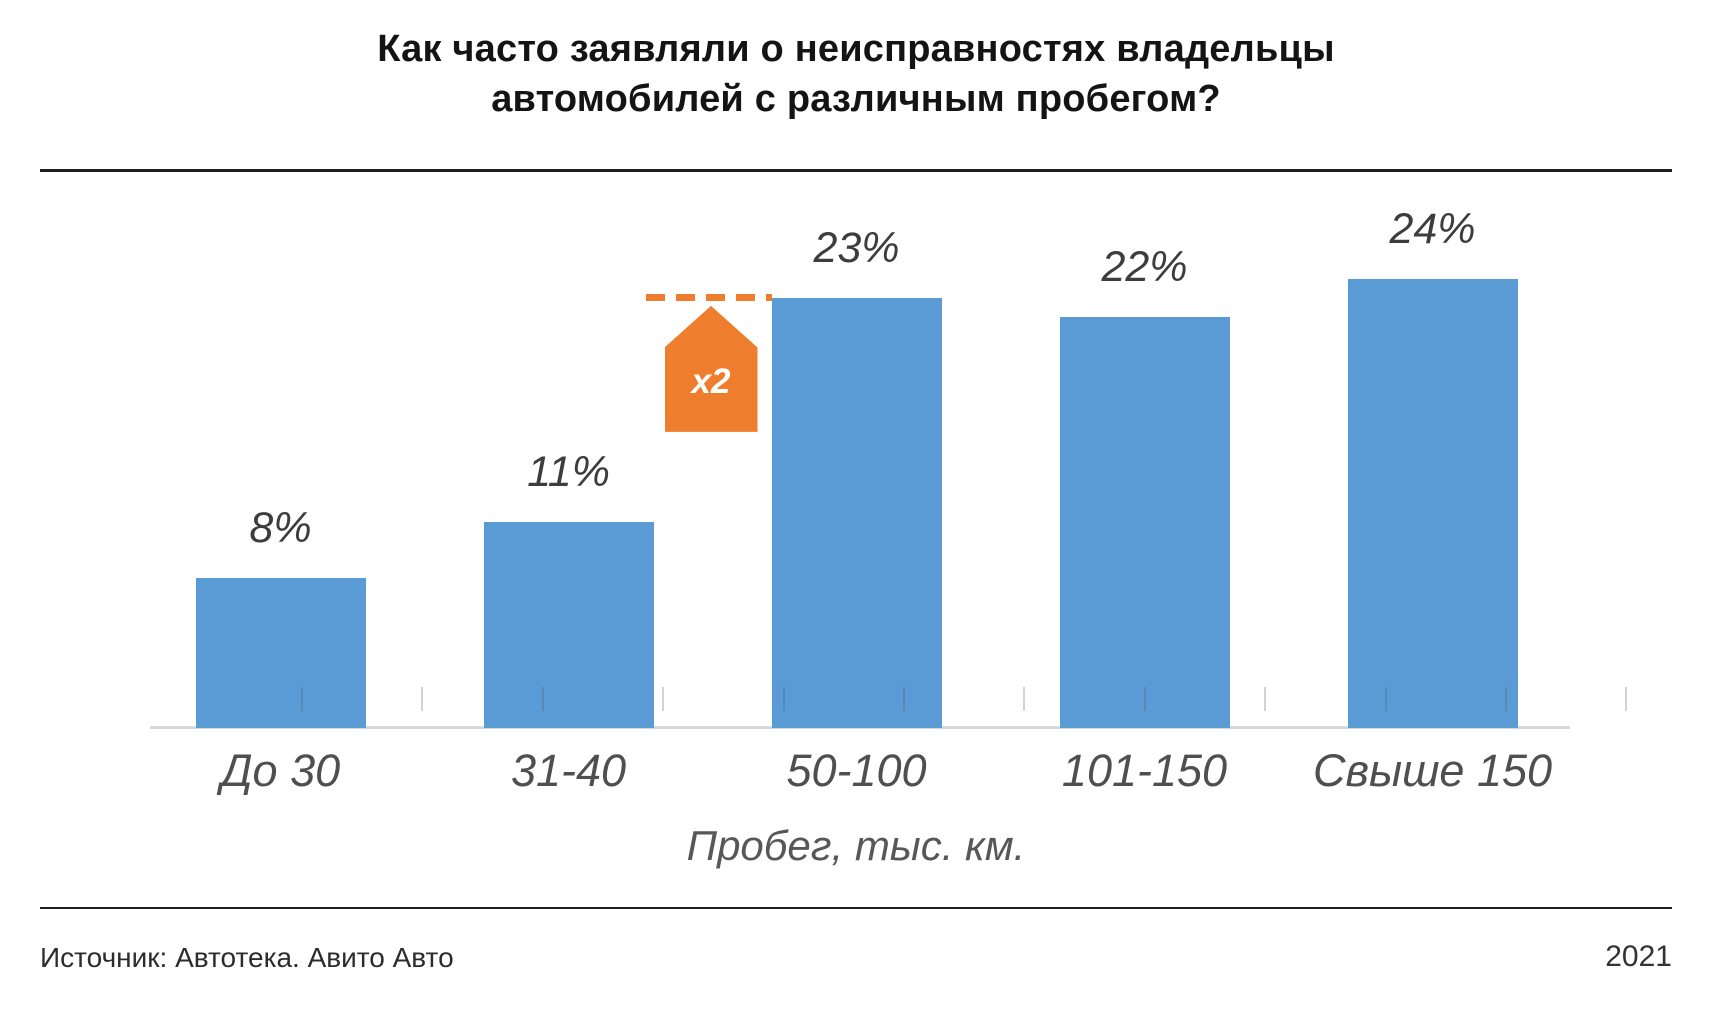  I want to click on bar-value-label: 8%, so click(280, 528).